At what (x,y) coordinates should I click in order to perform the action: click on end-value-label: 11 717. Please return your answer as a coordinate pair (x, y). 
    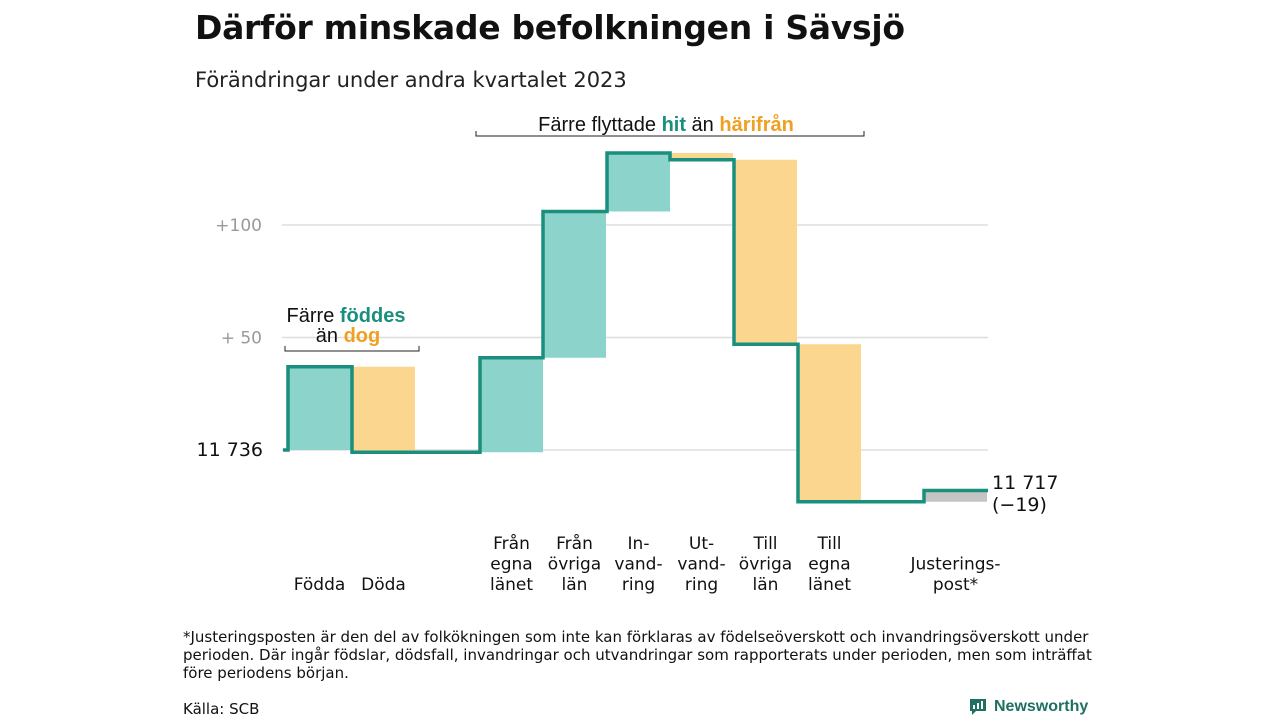
    Looking at the image, I should click on (1025, 483).